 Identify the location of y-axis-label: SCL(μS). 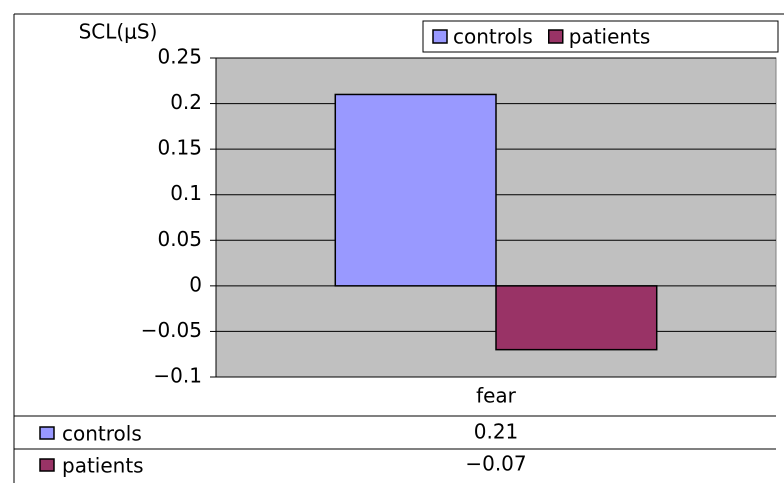
(118, 32).